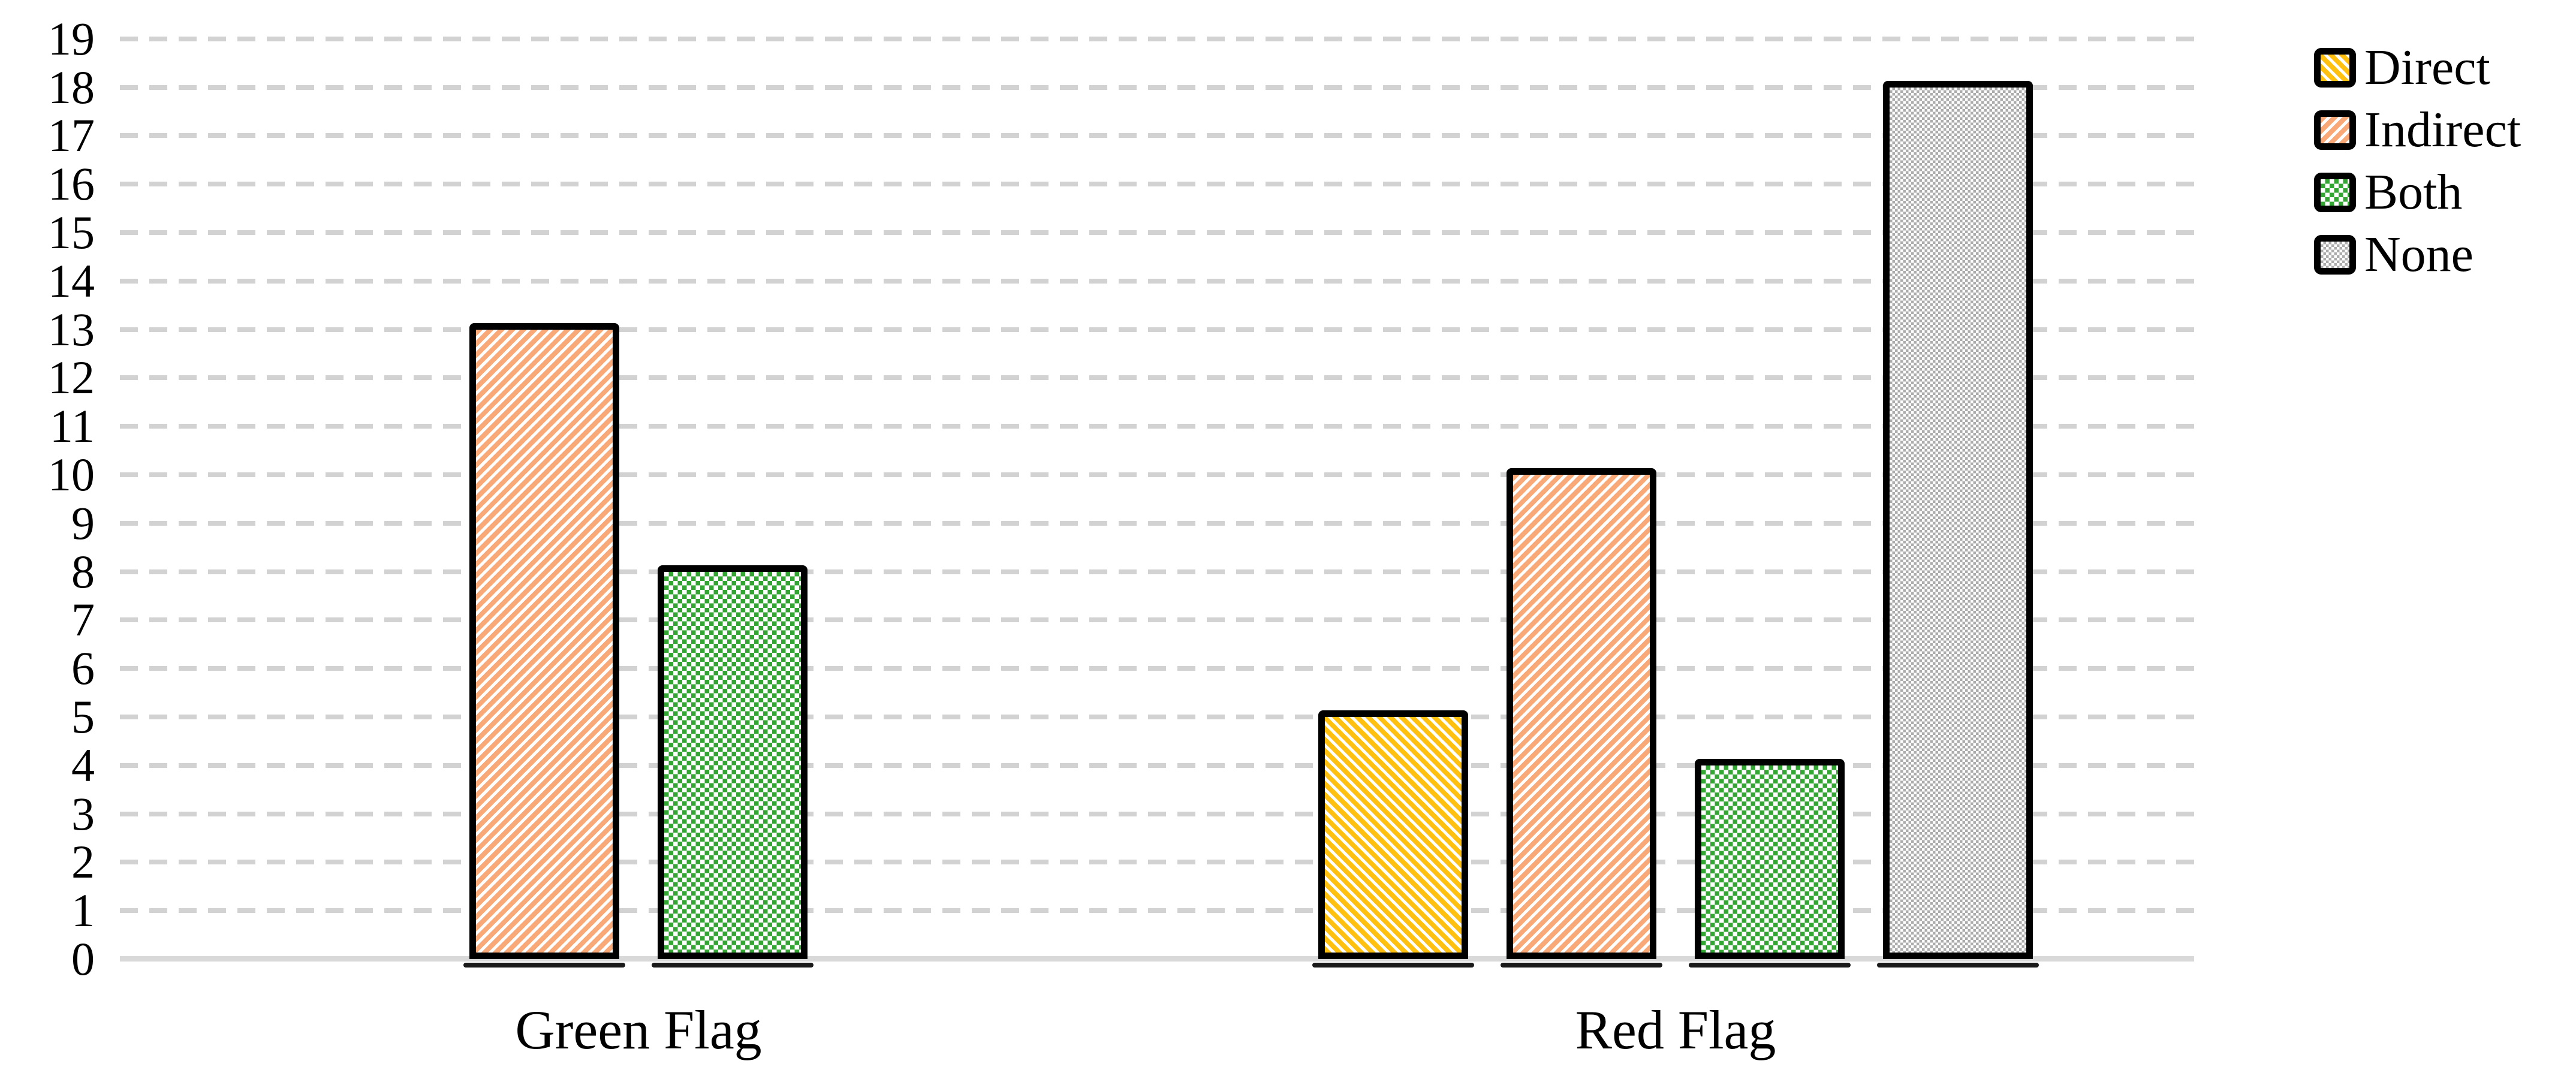 This screenshot has height=1082, width=2576. I want to click on legend-label-both: Both, so click(2413, 192).